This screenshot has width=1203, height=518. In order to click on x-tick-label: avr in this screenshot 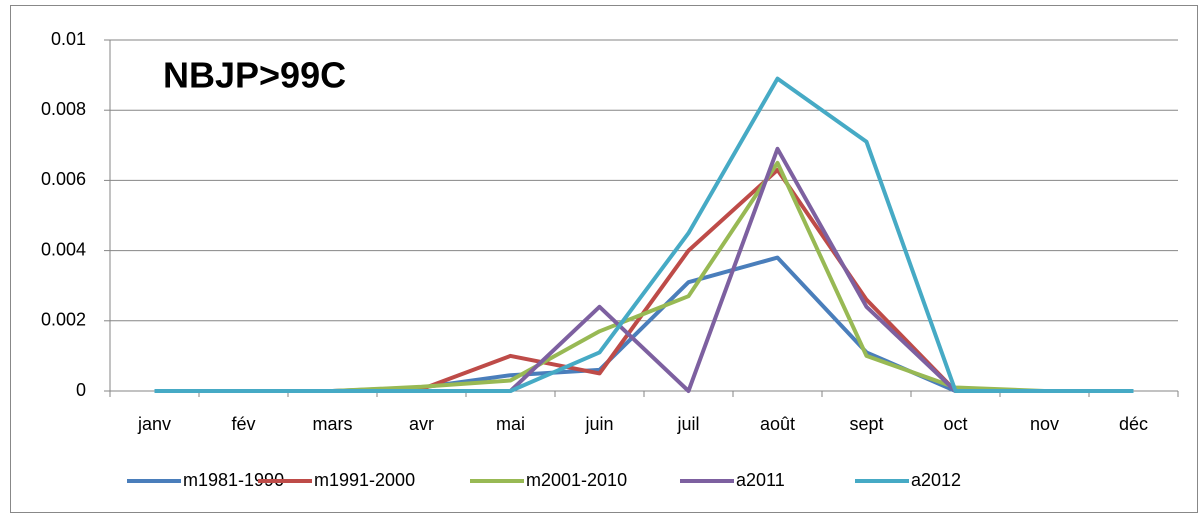, I will do `click(421, 424)`.